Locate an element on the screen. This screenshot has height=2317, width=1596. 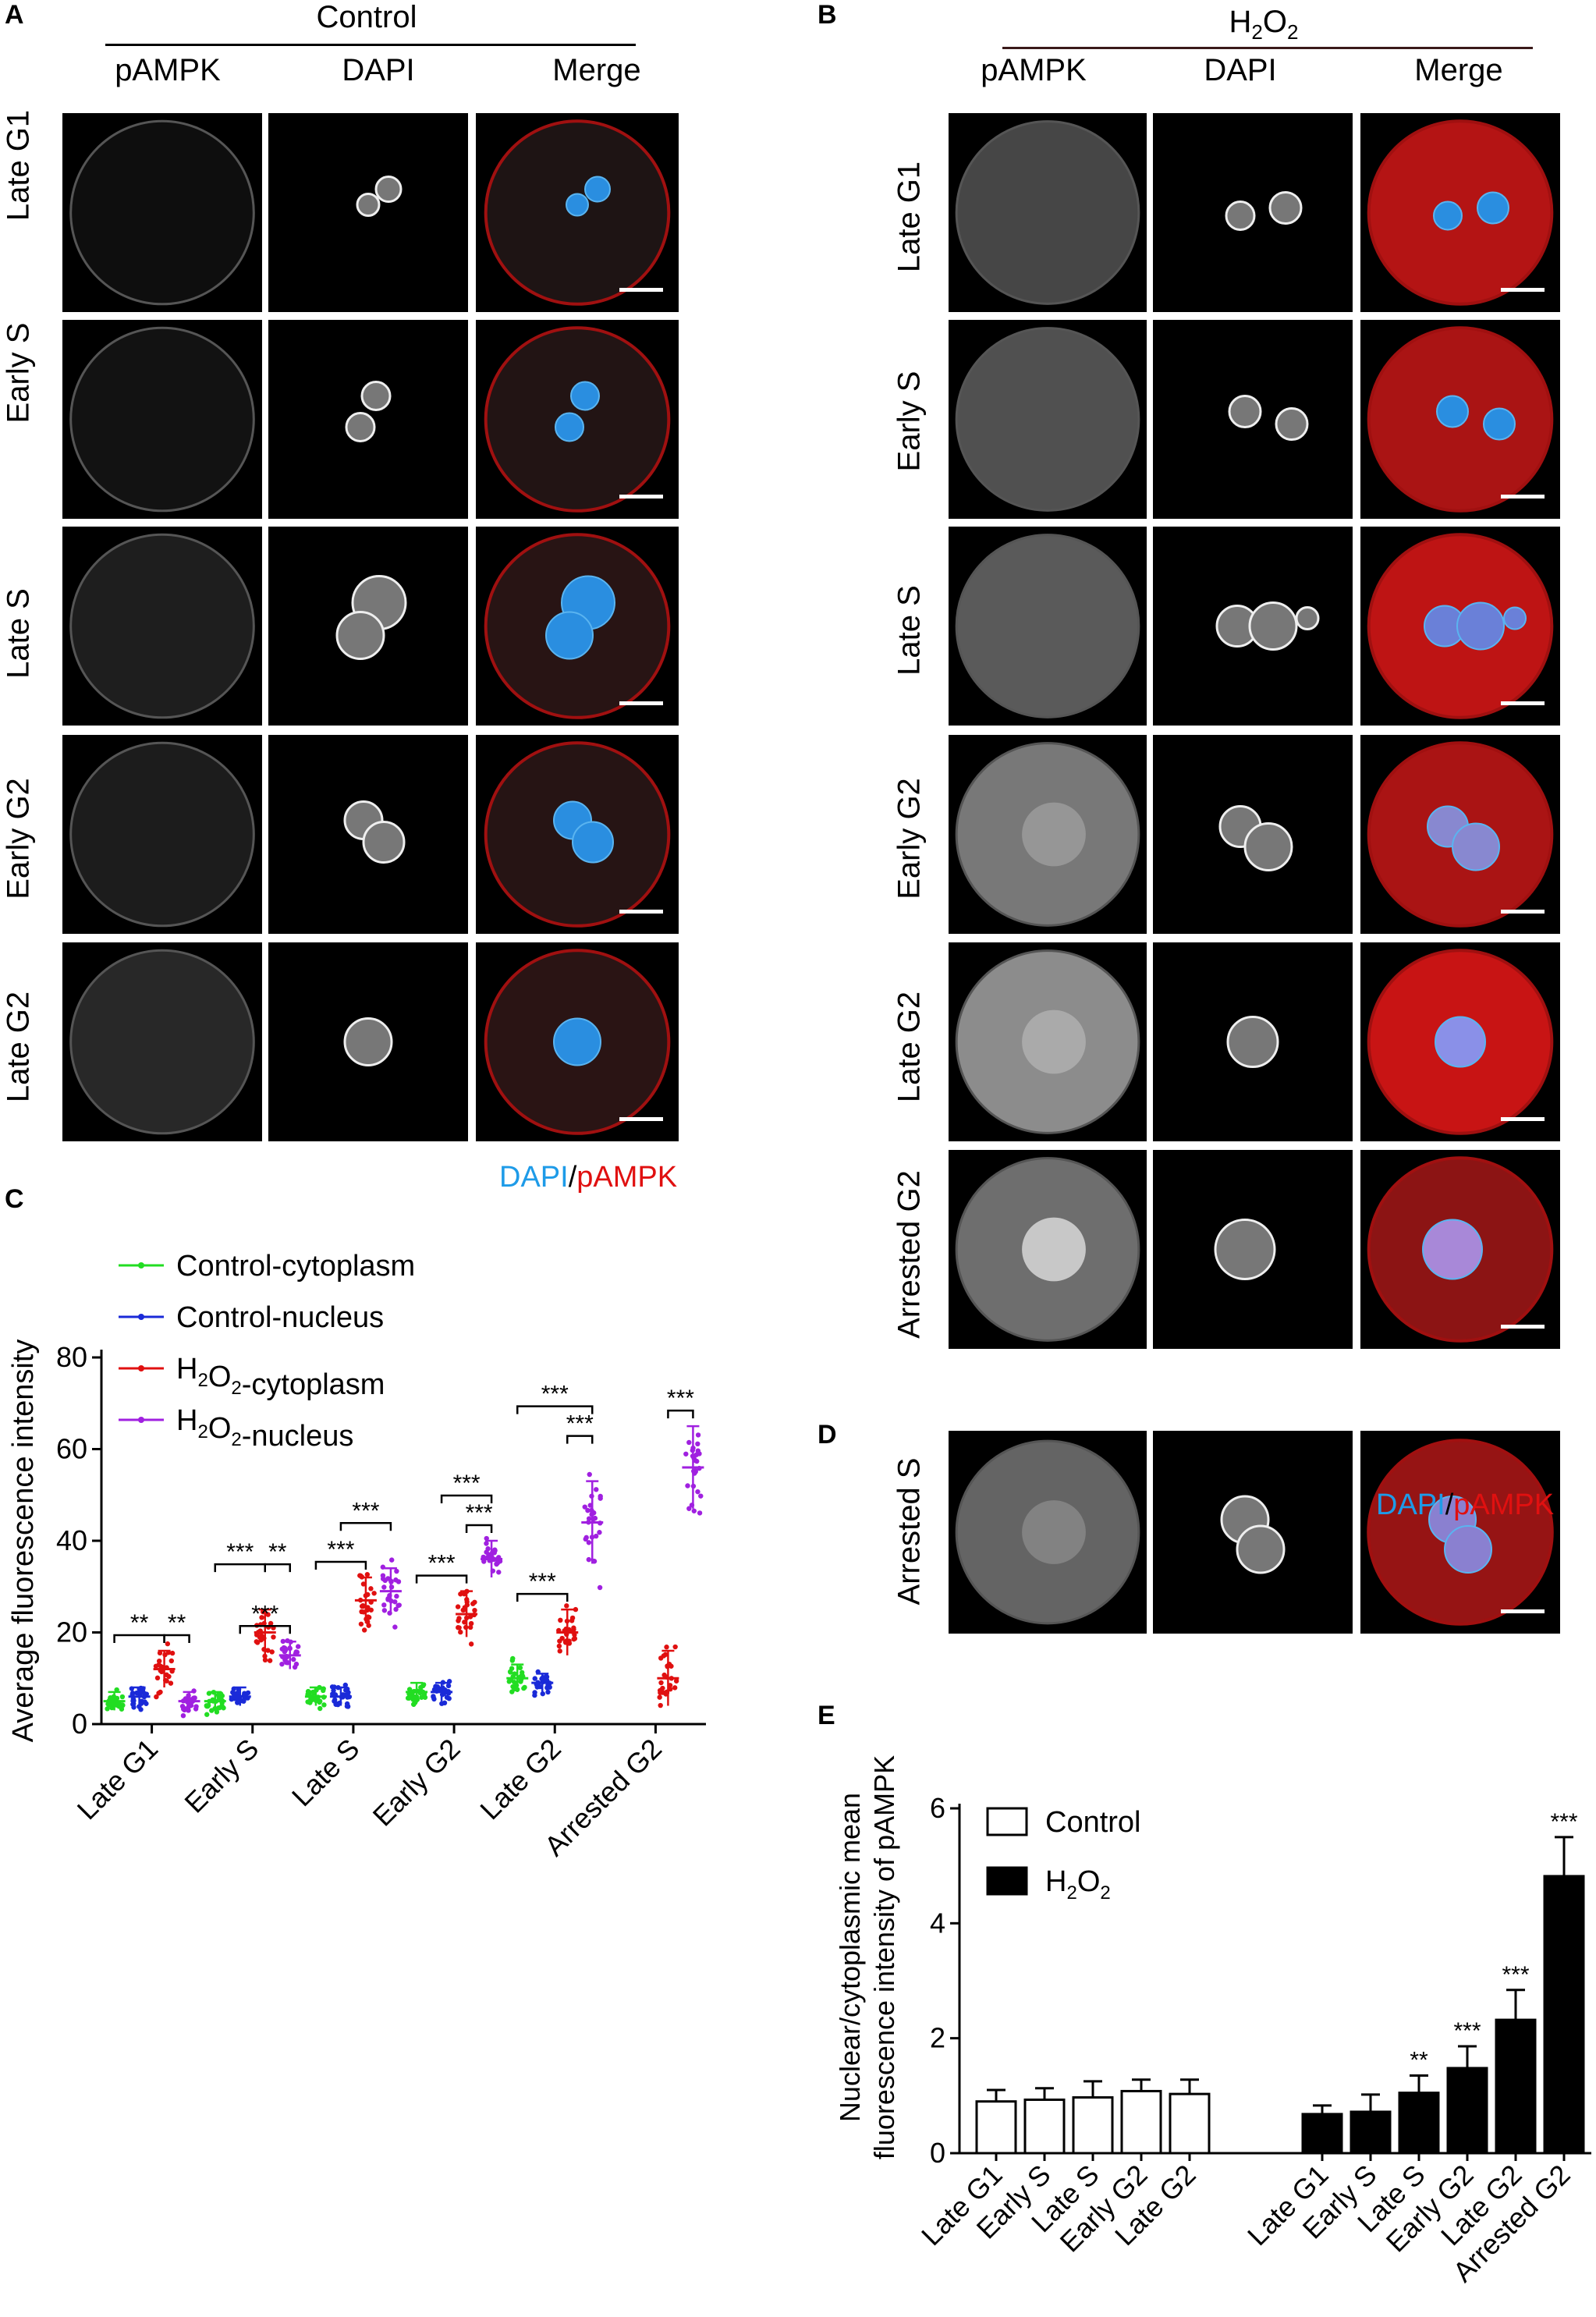
legend-label-3: H2O2-cytoplasm is located at coordinates (280, 1377).